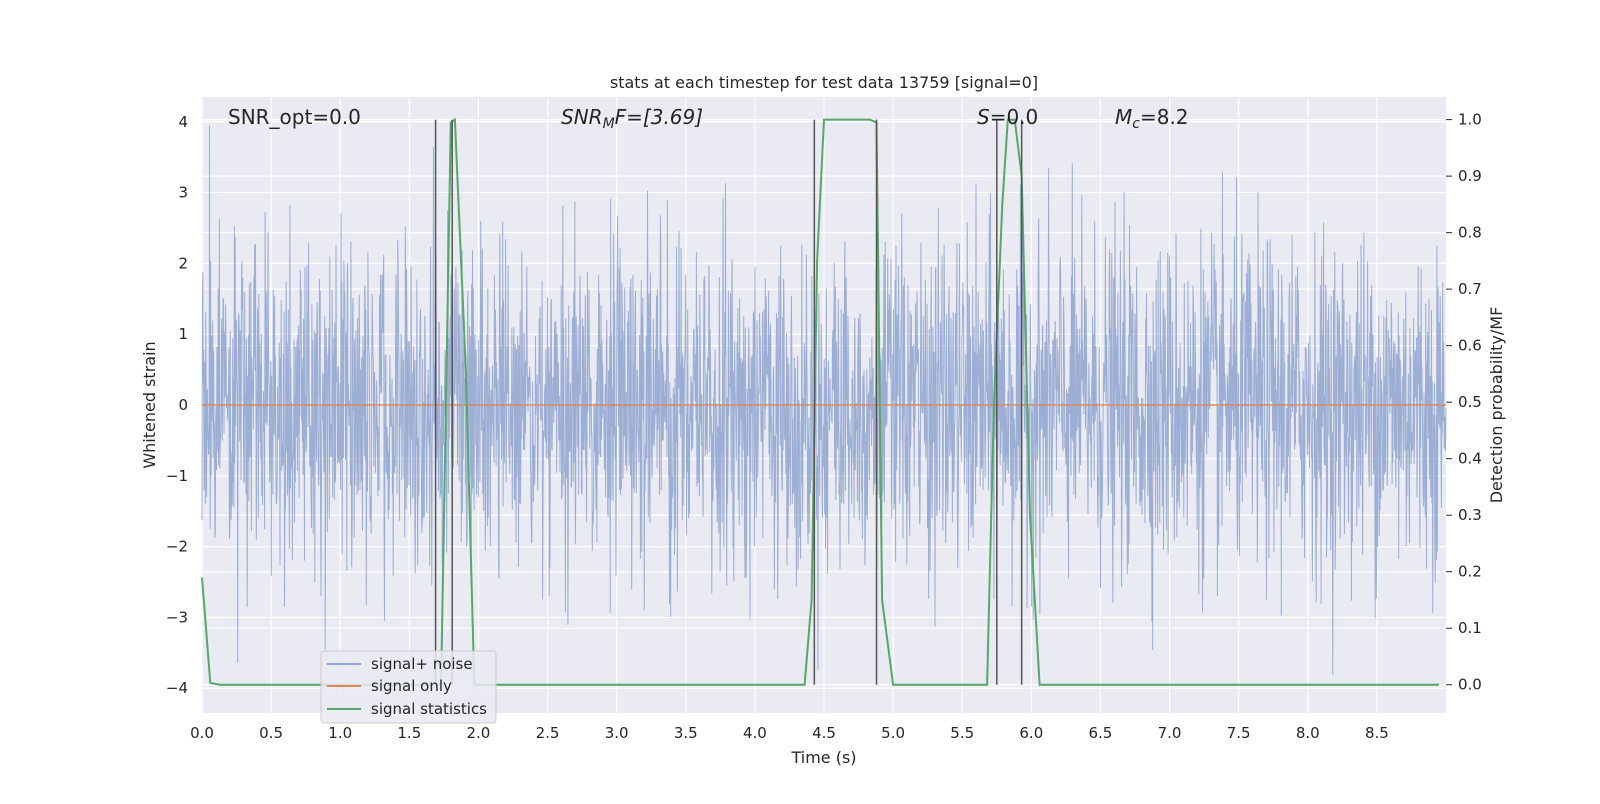 The height and width of the screenshot is (804, 1600). I want to click on x-tick-label: 2.5, so click(548, 733).